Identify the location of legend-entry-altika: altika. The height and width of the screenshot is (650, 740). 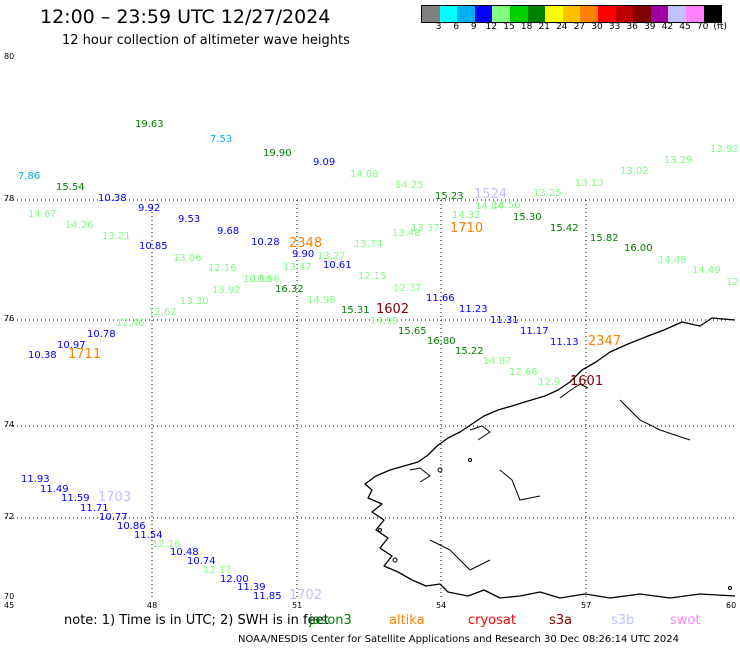
(407, 620).